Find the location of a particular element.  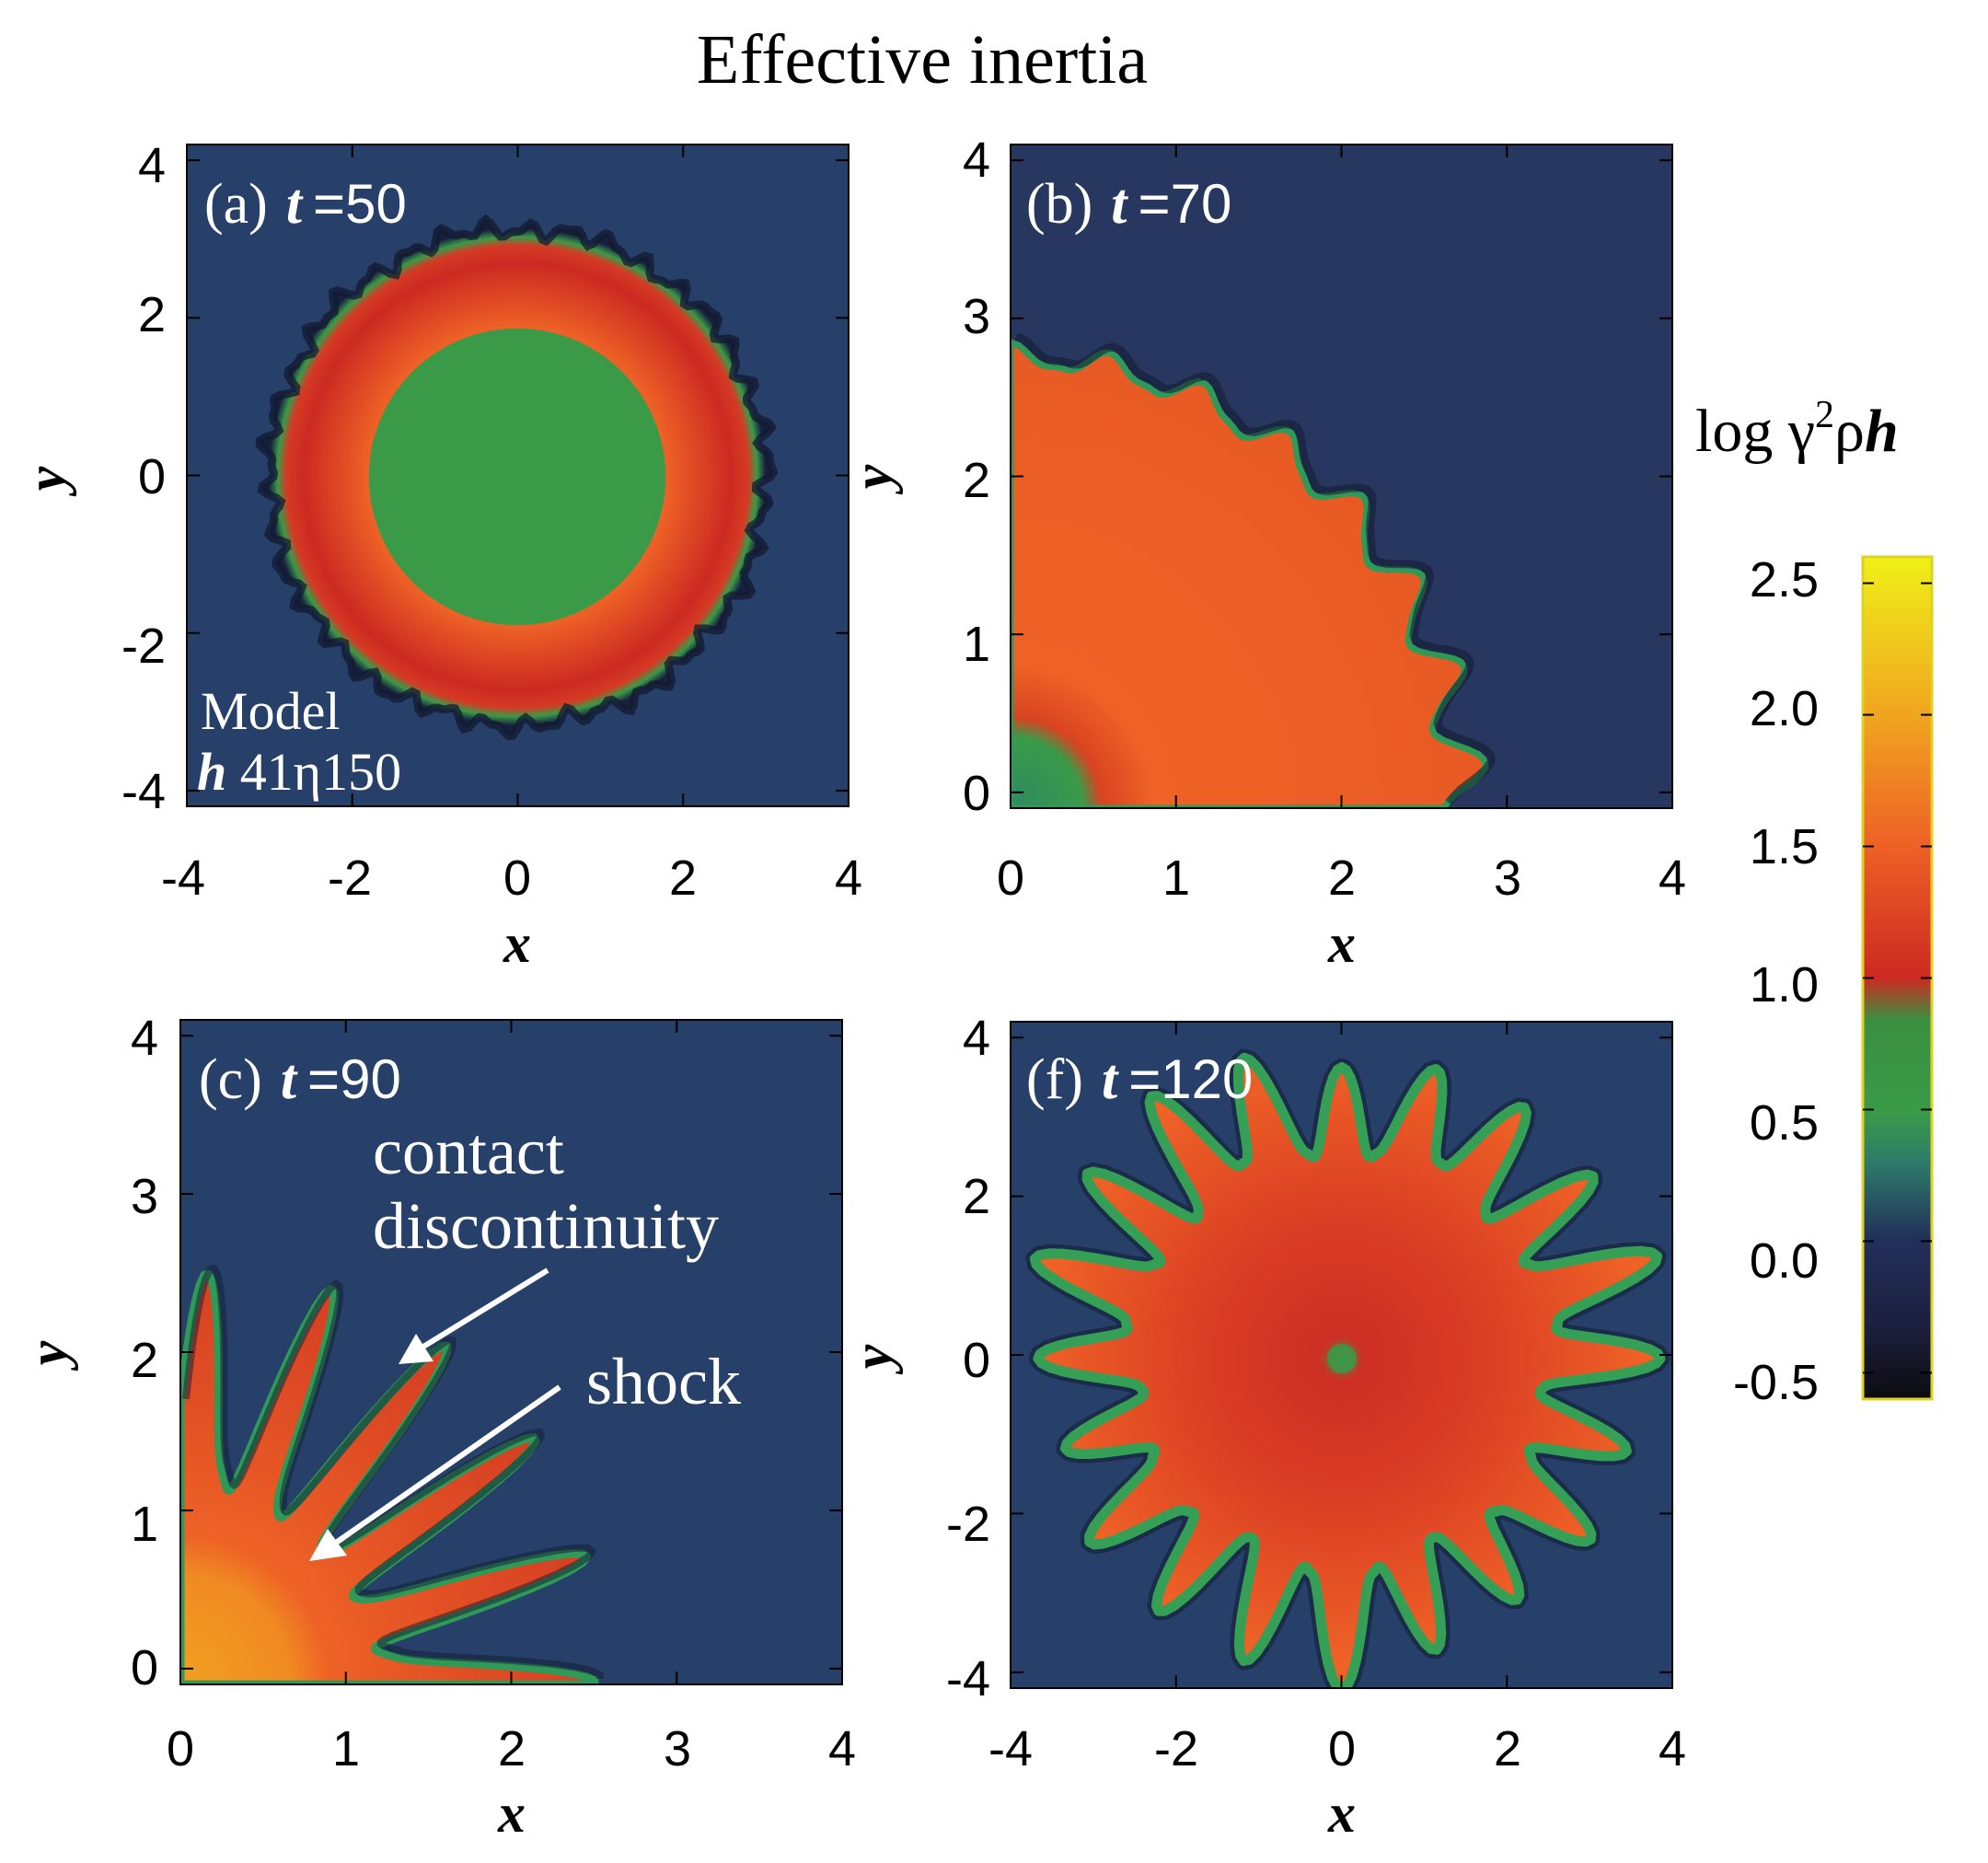

colorbar-title: log γ2ρh is located at coordinates (1797, 429).